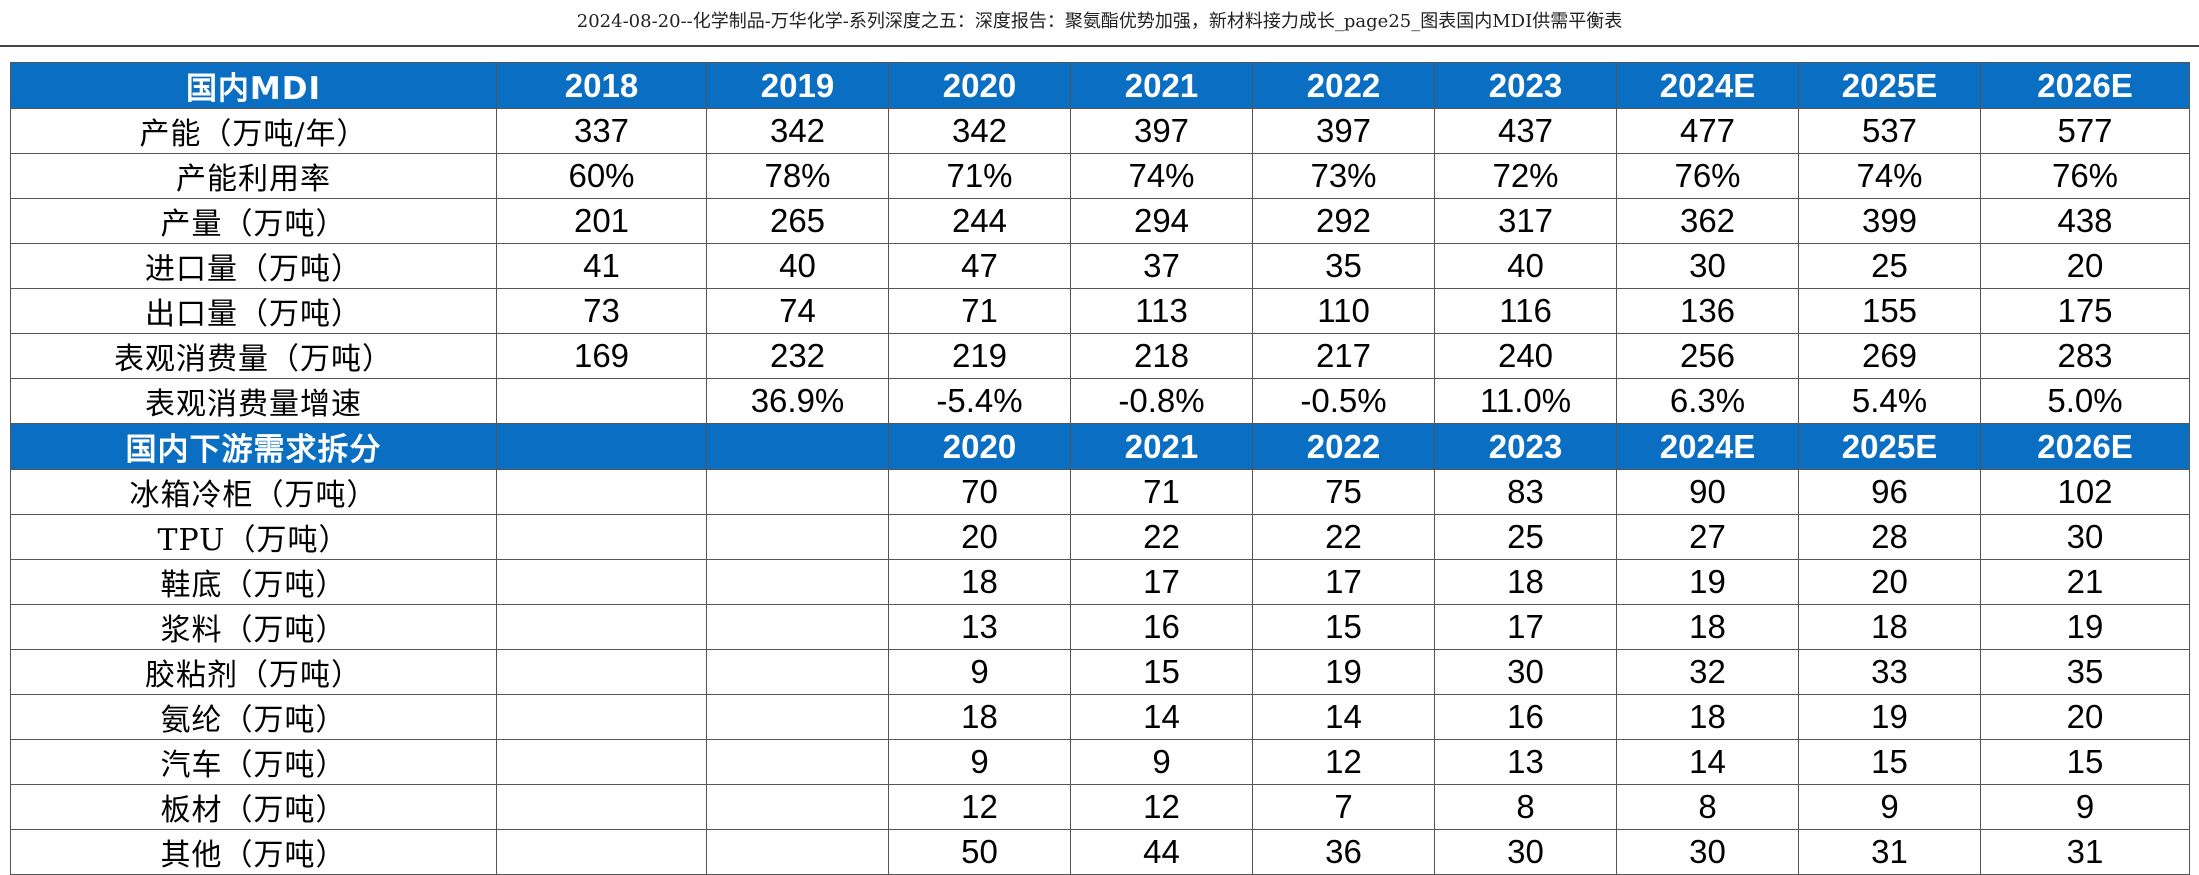 This screenshot has height=875, width=2199. Describe the element at coordinates (601, 446) in the screenshot. I see `year-header-cell` at that location.